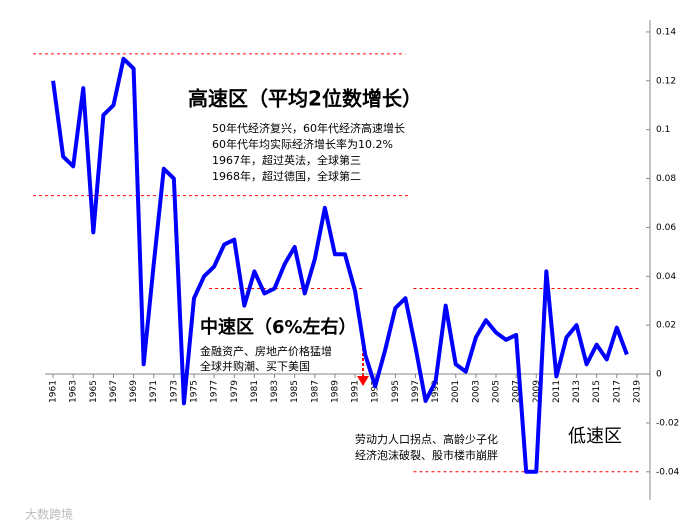 This screenshot has width=694, height=528. I want to click on x-tick-label: 2011, so click(557, 391).